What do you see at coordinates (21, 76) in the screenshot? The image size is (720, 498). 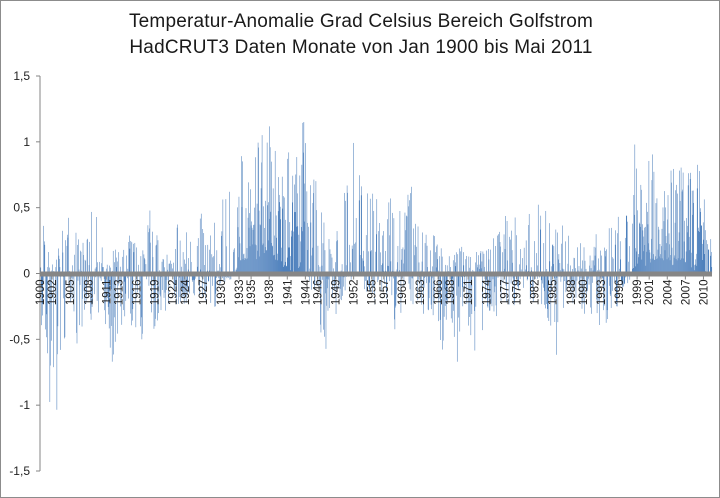 I see `y-tick-label: 1,5` at bounding box center [21, 76].